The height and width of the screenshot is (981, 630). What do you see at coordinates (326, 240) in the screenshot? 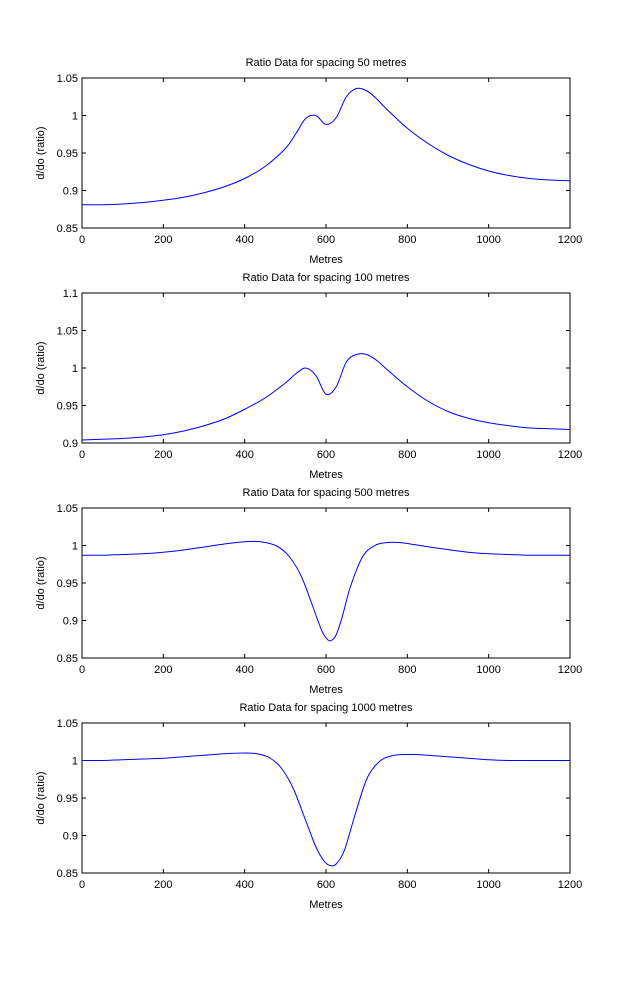
I see `subplot-1-xtick-label: 600` at bounding box center [326, 240].